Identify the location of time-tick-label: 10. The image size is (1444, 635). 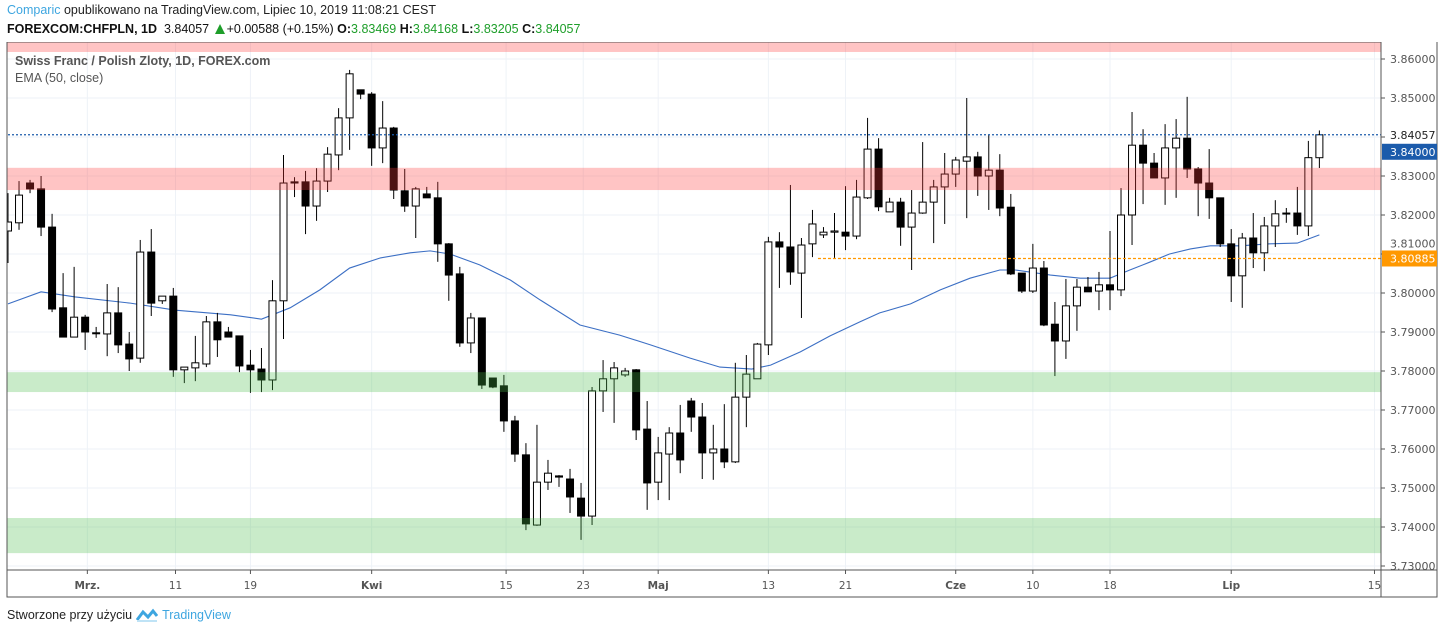
(1032, 586).